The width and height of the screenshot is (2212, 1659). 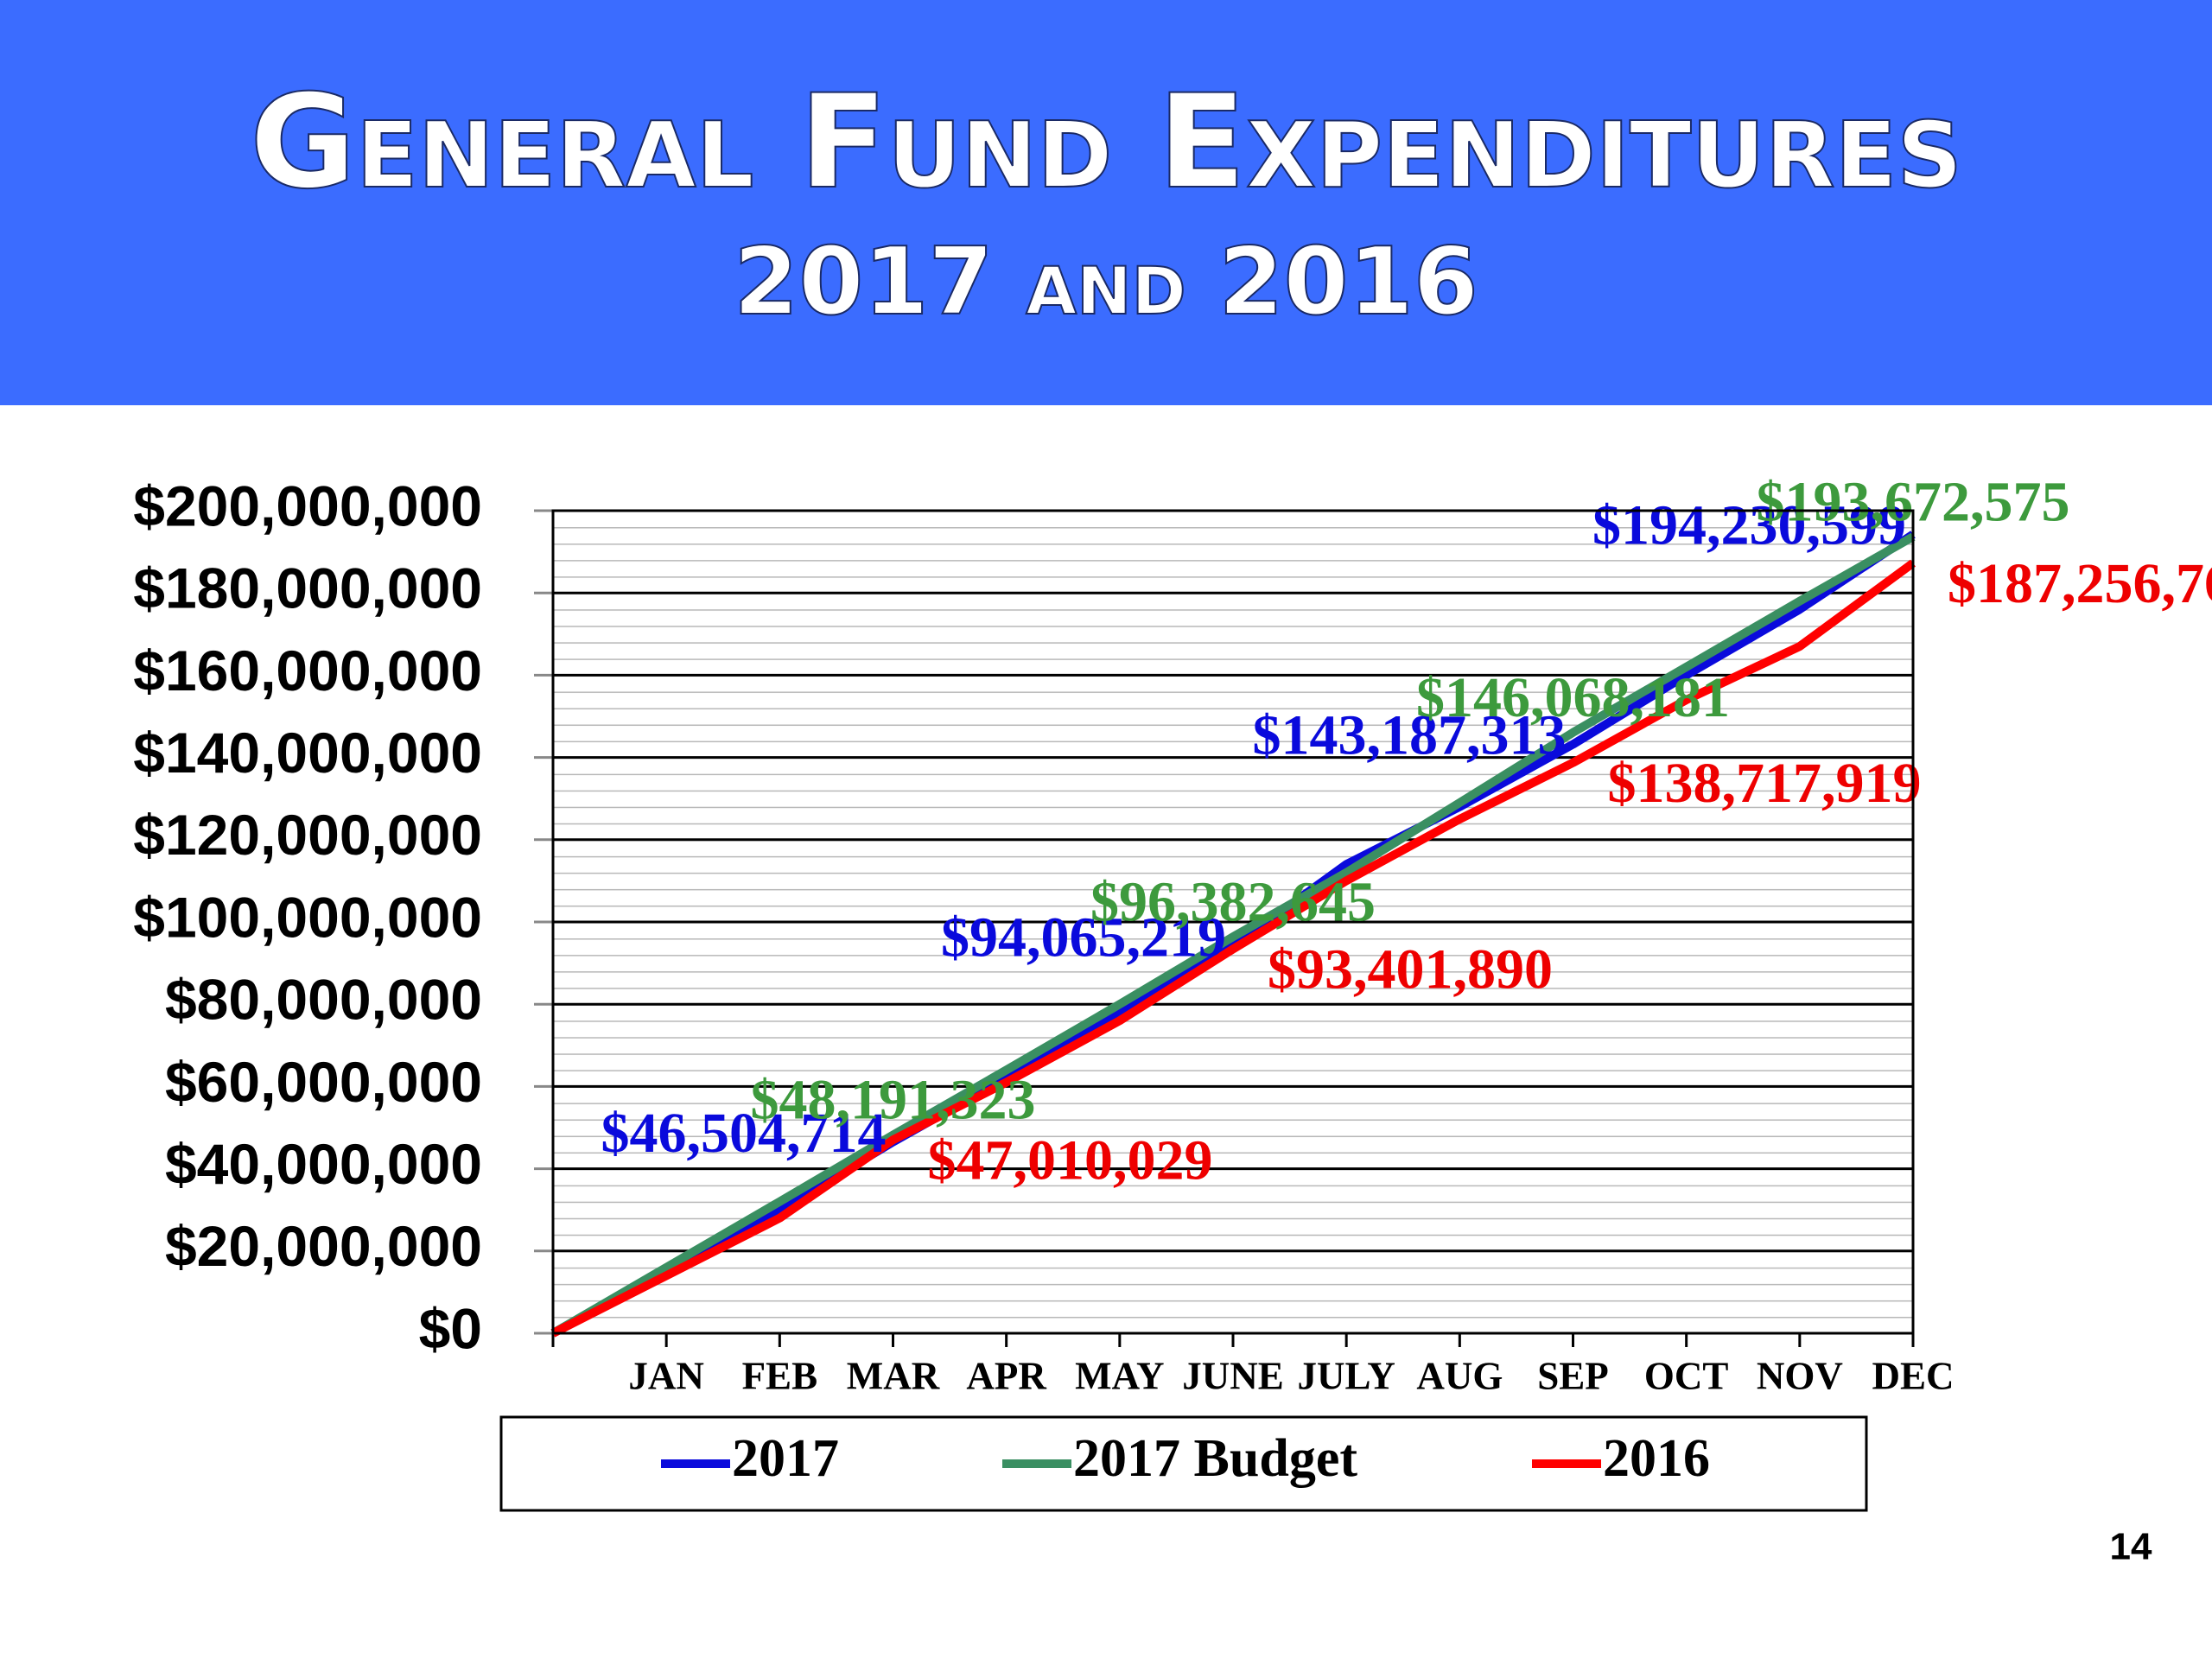 I want to click on legend-label: 2016, so click(x=1656, y=1458).